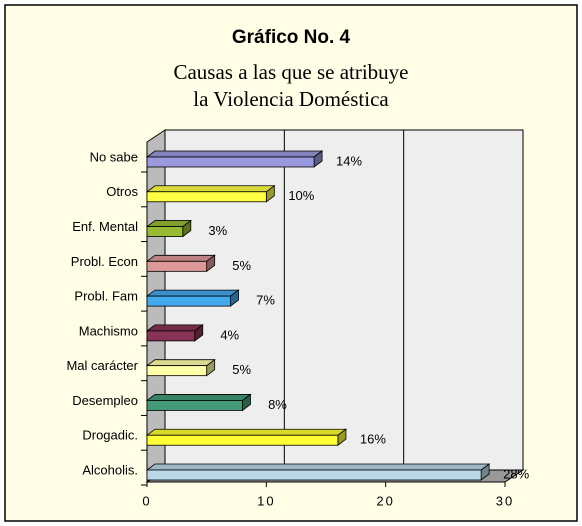  I want to click on y-tick-label: Machismo, so click(108, 330).